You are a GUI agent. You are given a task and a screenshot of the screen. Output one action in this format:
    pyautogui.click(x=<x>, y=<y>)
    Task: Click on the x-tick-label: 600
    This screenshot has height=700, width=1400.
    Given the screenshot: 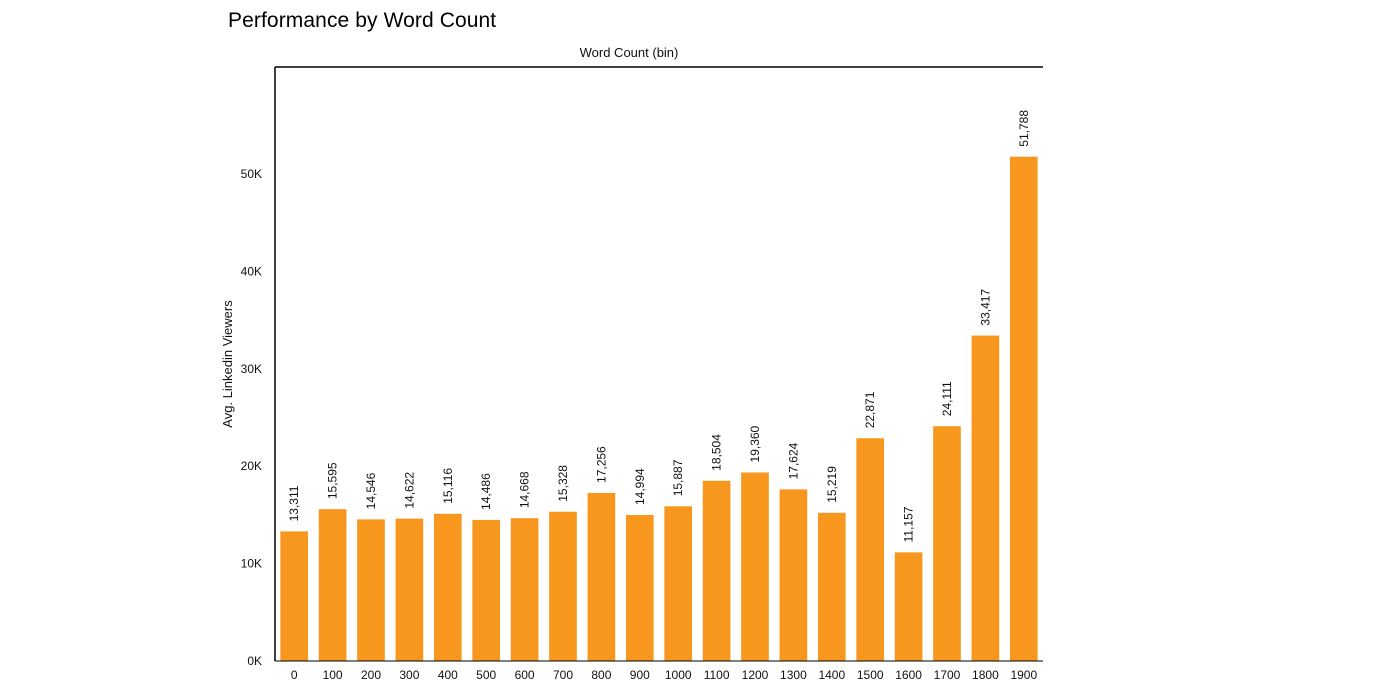 What is the action you would take?
    pyautogui.click(x=525, y=675)
    